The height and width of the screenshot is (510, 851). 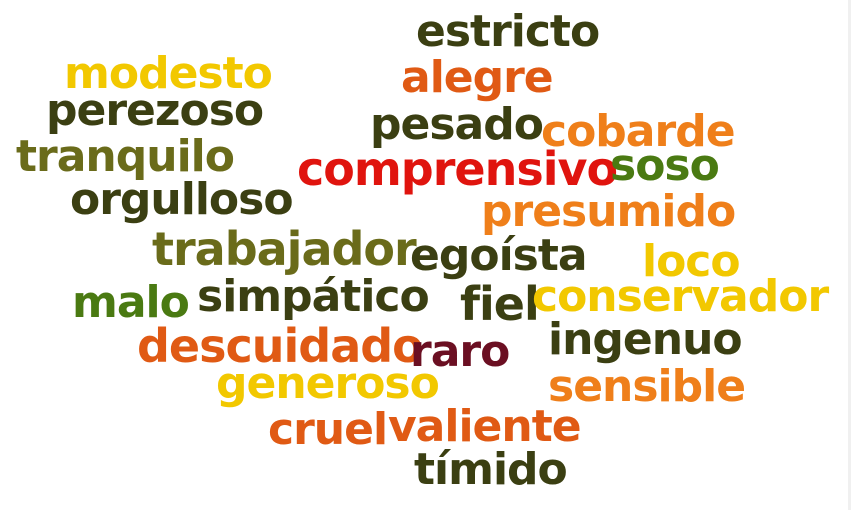 I want to click on word-cobarde: cobarde, so click(x=638, y=131).